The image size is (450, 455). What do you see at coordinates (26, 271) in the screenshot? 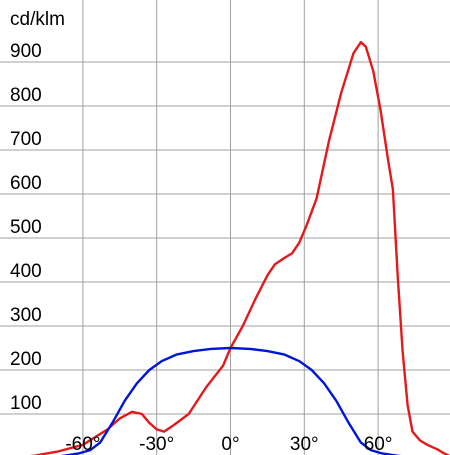
I see `y-tick-label-3: 400` at bounding box center [26, 271].